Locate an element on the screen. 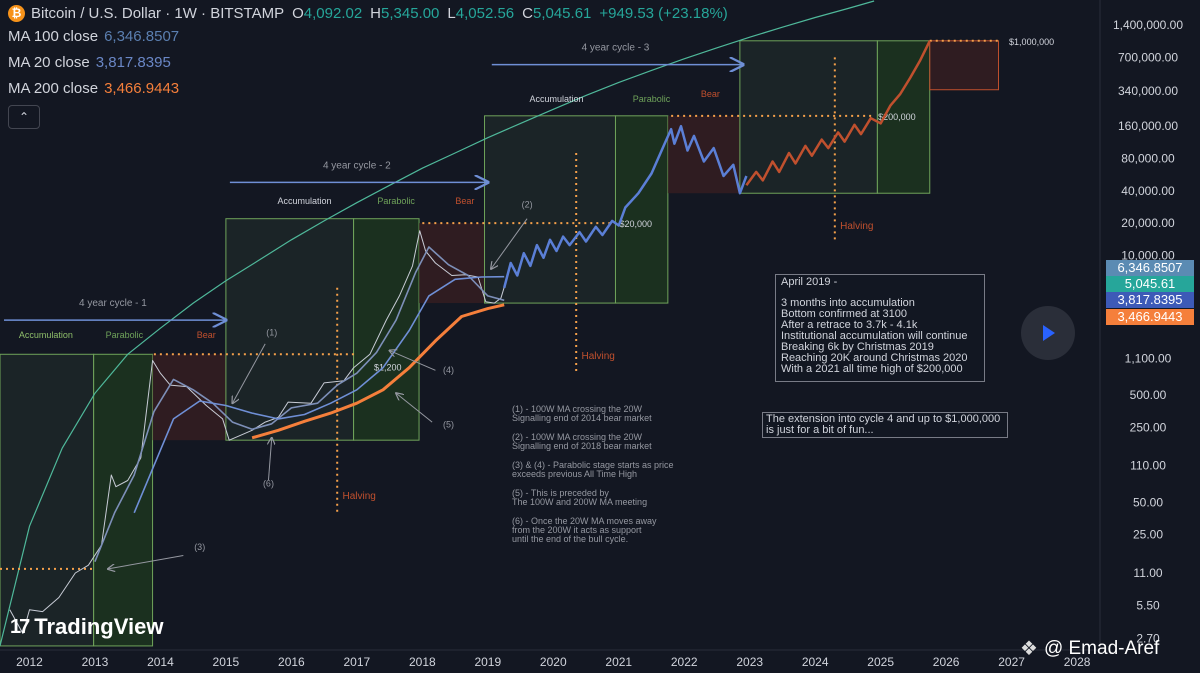  price-axis is located at coordinates (1150, 336).